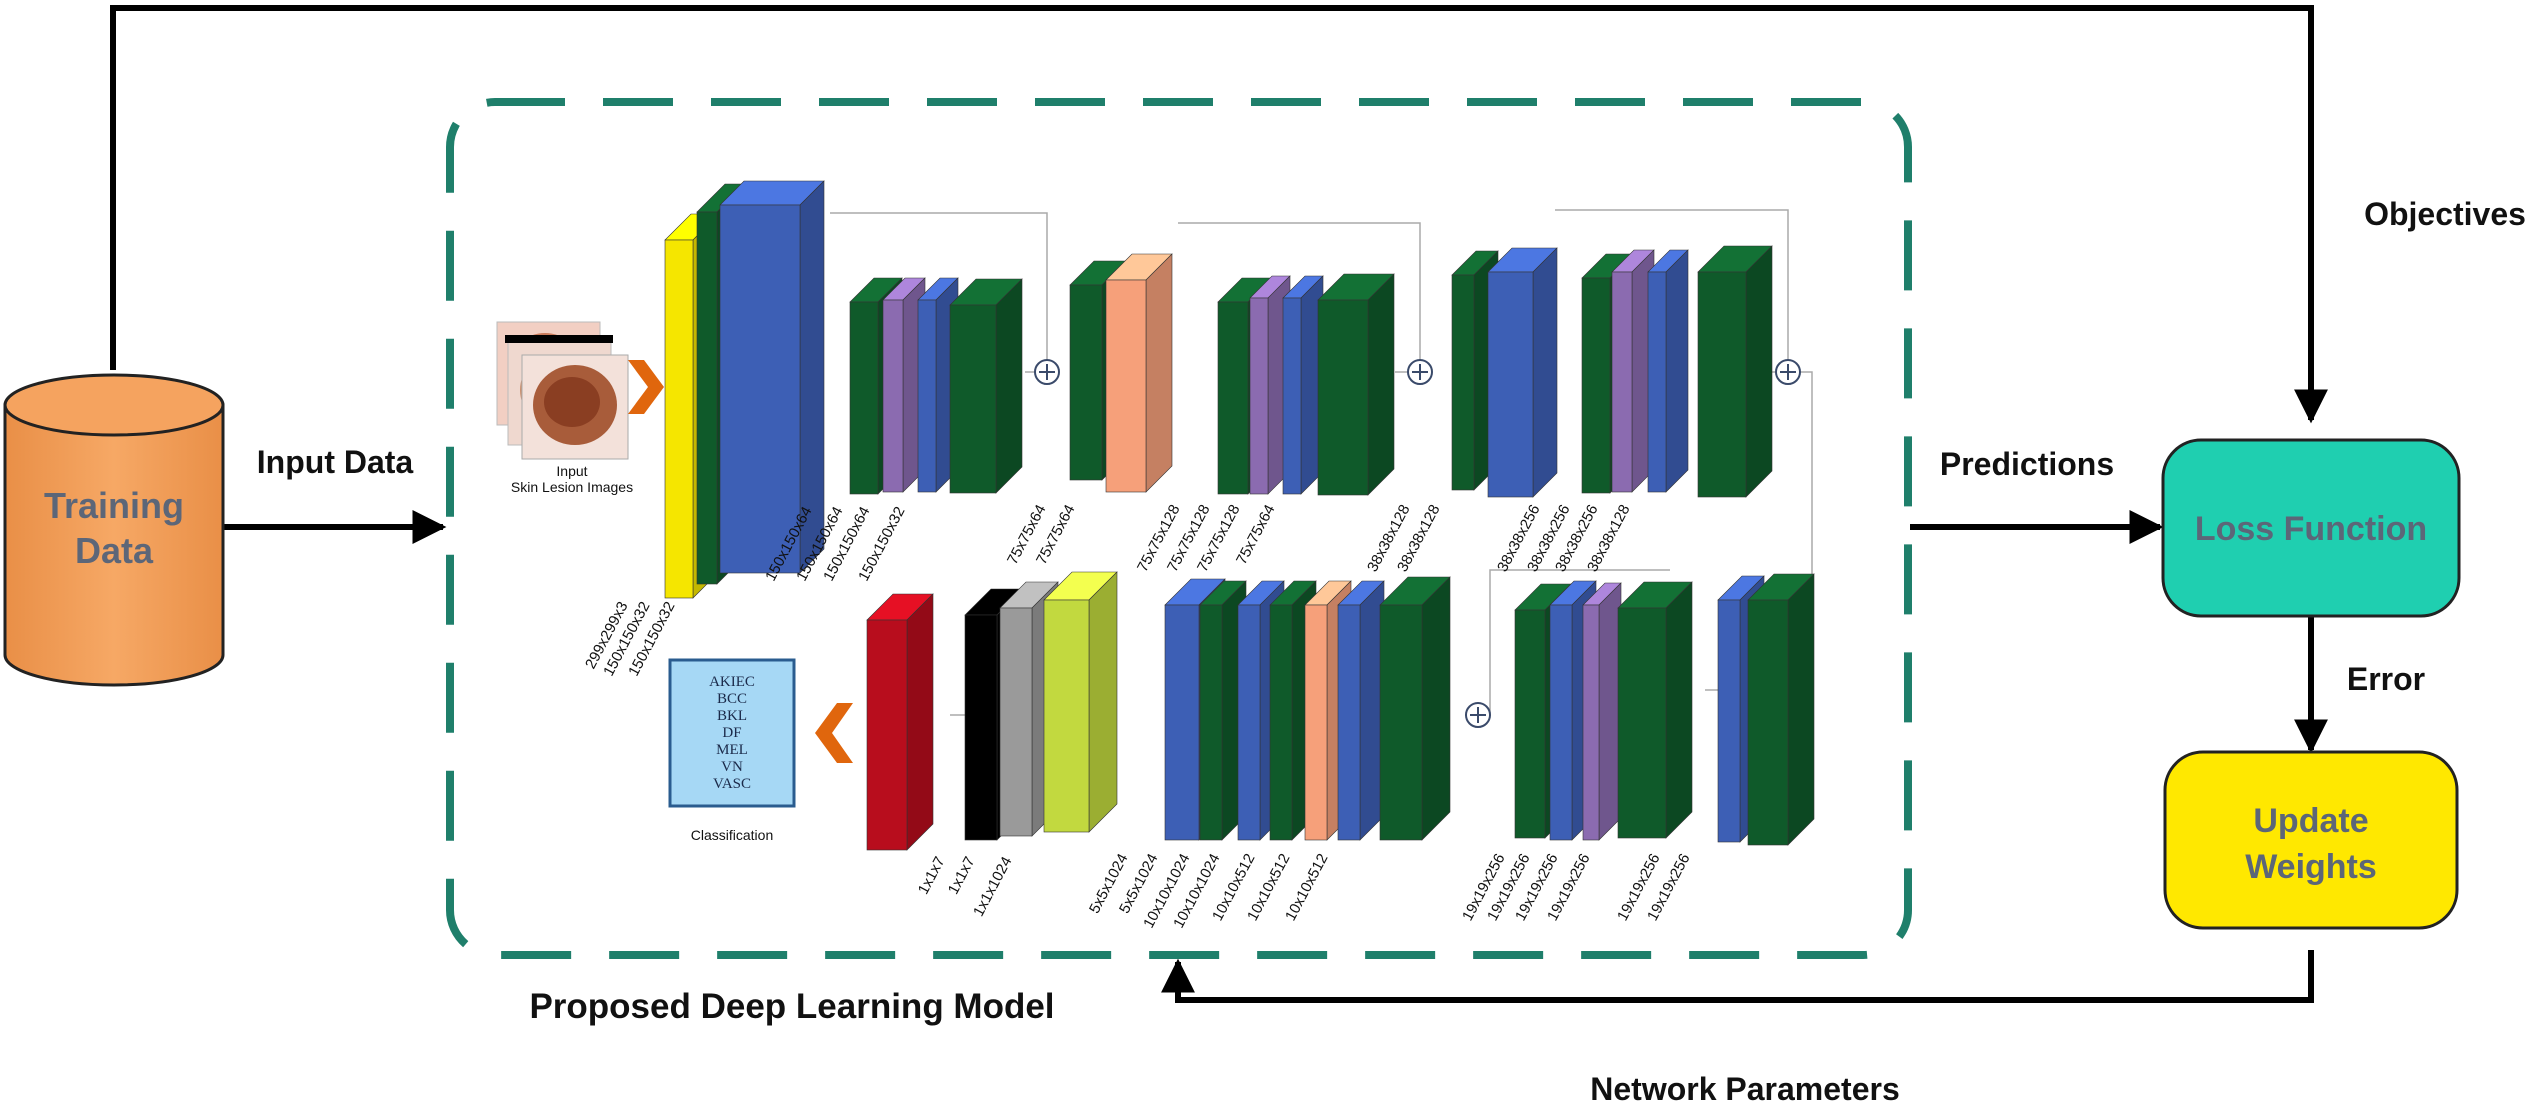 The width and height of the screenshot is (2540, 1112). I want to click on class-label-bkl: BKL, so click(732, 716).